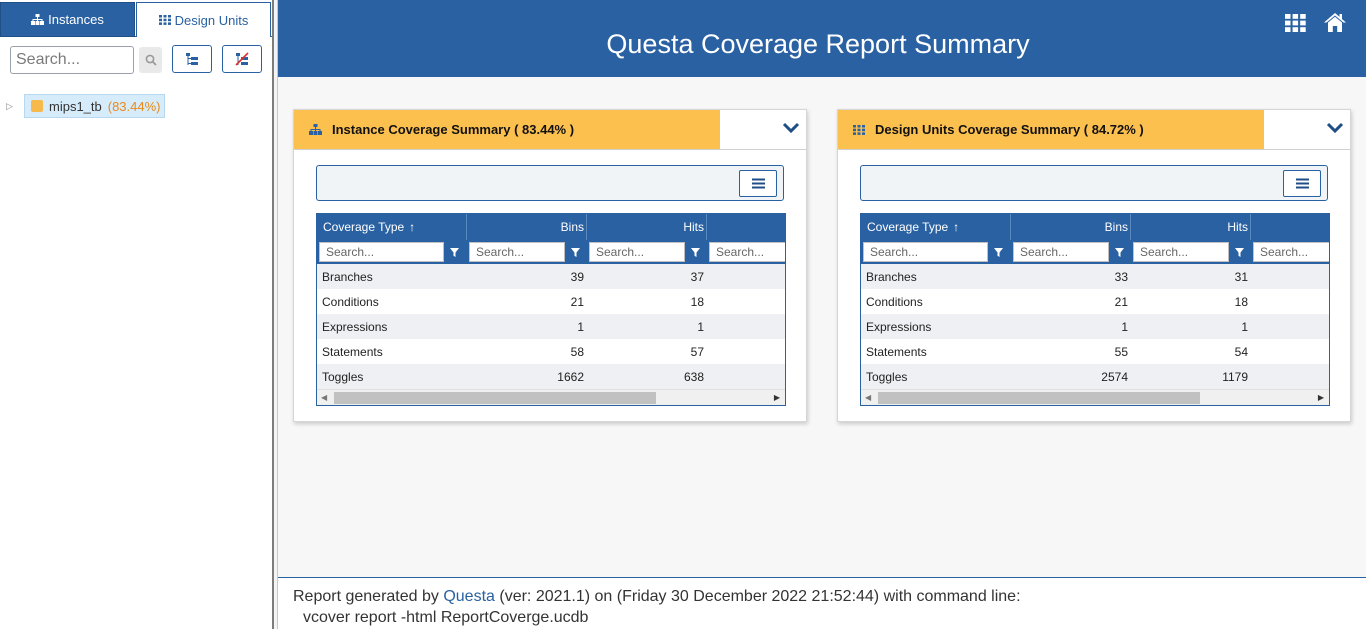  I want to click on card-header: Design Units Coverage Summary ( 84.72% ), so click(1094, 130).